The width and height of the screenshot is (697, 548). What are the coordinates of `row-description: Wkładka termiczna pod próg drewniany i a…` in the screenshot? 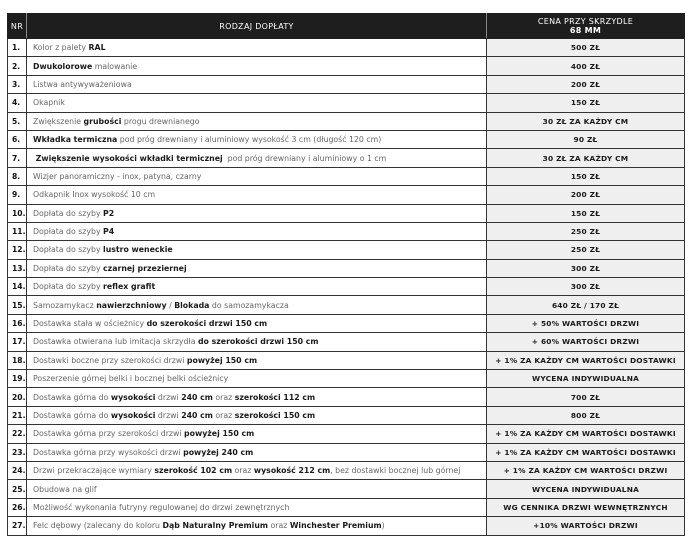 It's located at (256, 139).